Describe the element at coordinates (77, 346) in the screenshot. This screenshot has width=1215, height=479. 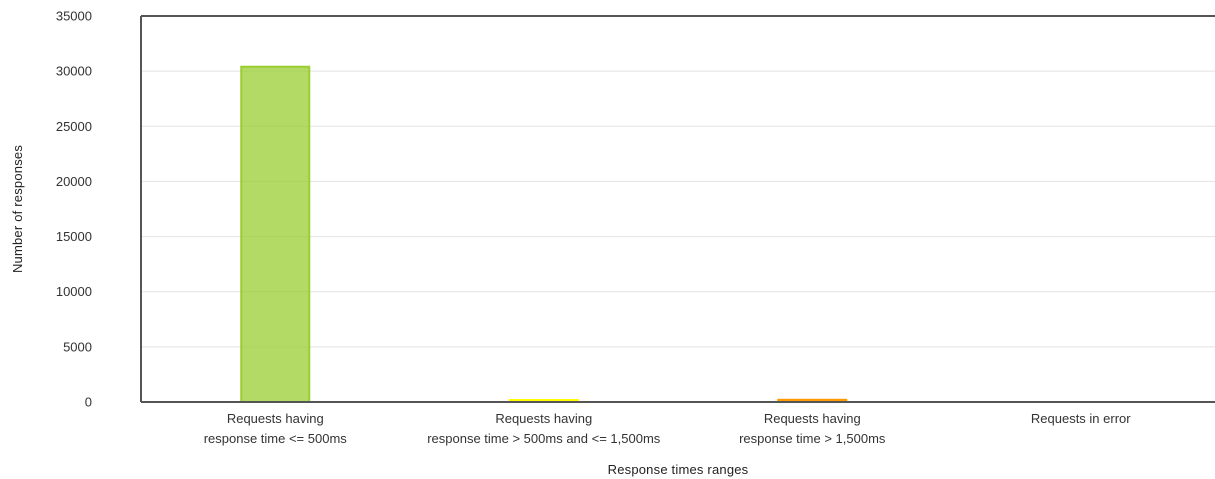
I see `y-tick-label: 5000` at that location.